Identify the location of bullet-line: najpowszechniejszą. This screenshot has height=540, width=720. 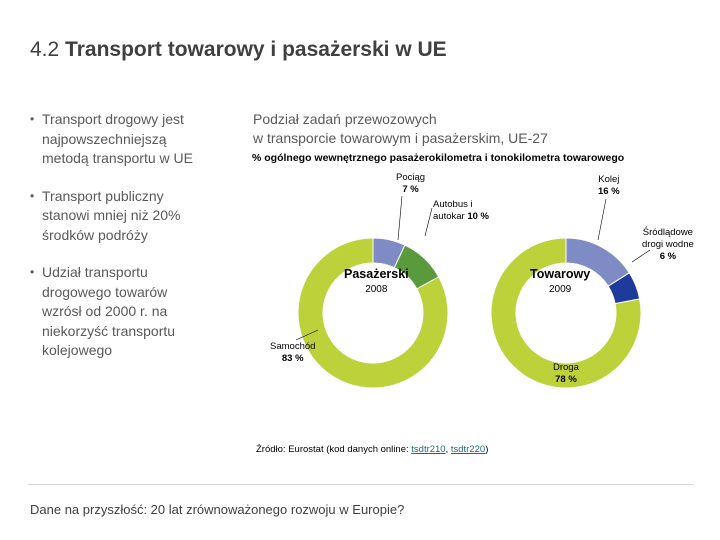
(104, 138).